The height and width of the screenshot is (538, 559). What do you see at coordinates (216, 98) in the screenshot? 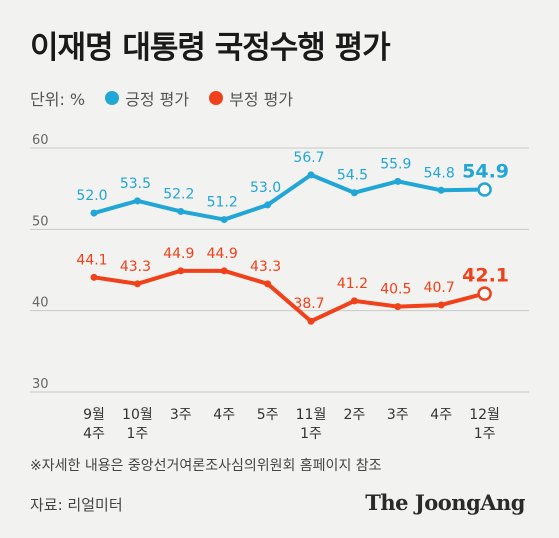
I see `legend-negative-dot` at bounding box center [216, 98].